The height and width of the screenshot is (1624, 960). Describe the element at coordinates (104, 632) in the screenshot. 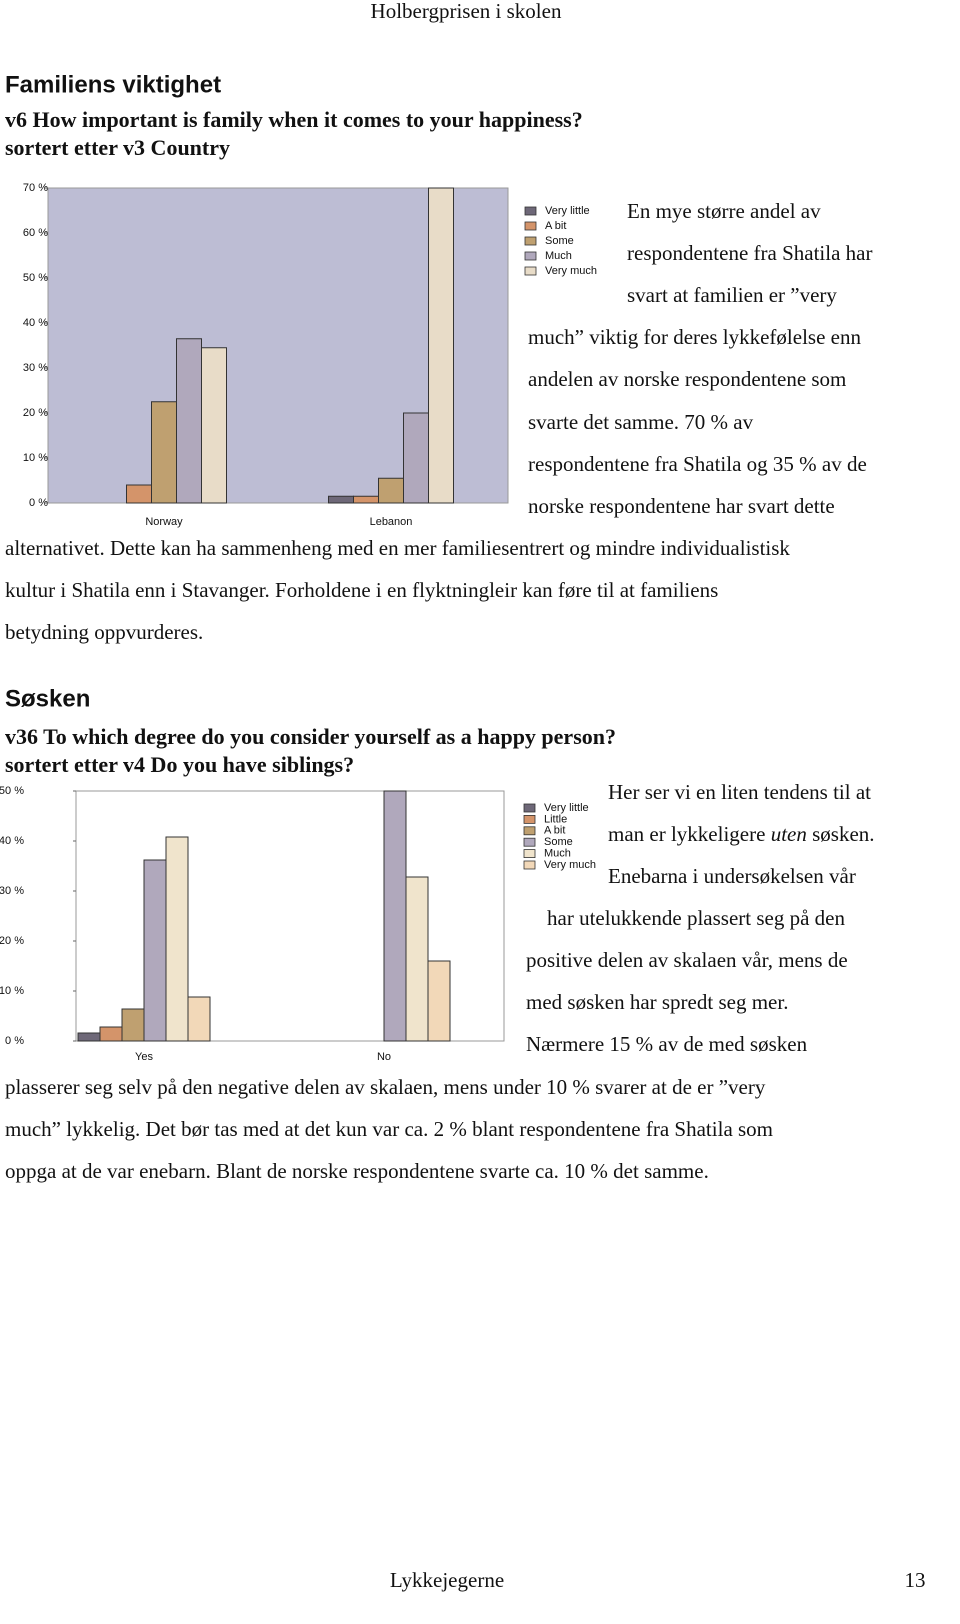

I see `body-text: betydning oppvurderes.` at that location.